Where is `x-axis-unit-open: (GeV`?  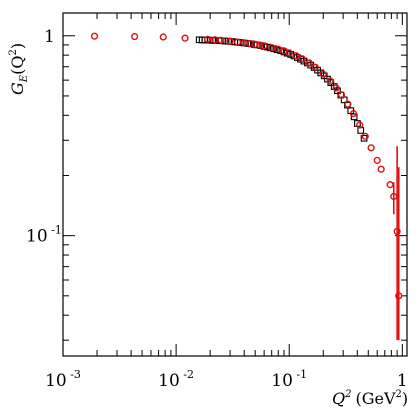 x-axis-unit-open: (GeV is located at coordinates (376, 398).